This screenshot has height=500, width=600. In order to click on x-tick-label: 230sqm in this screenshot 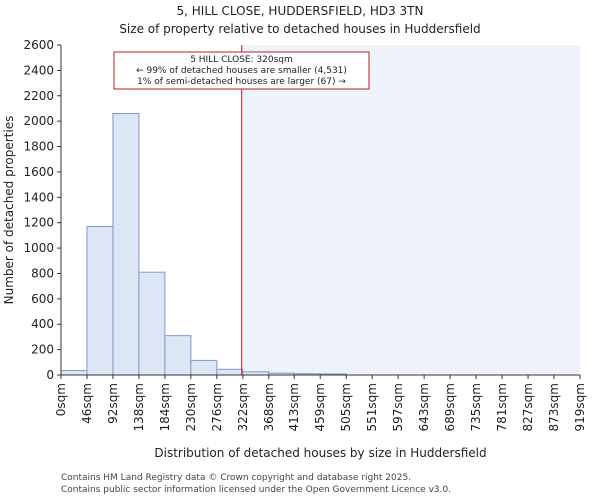, I will do `click(191, 407)`.